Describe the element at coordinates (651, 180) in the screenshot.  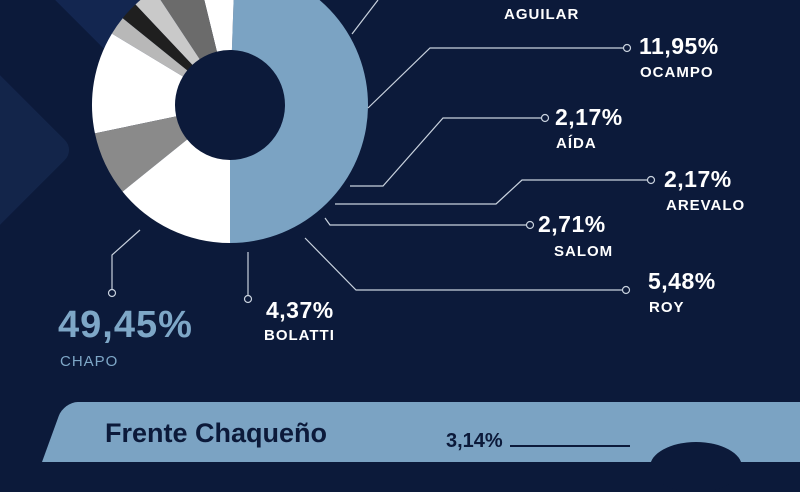
I see `leader-dot-arevalo` at that location.